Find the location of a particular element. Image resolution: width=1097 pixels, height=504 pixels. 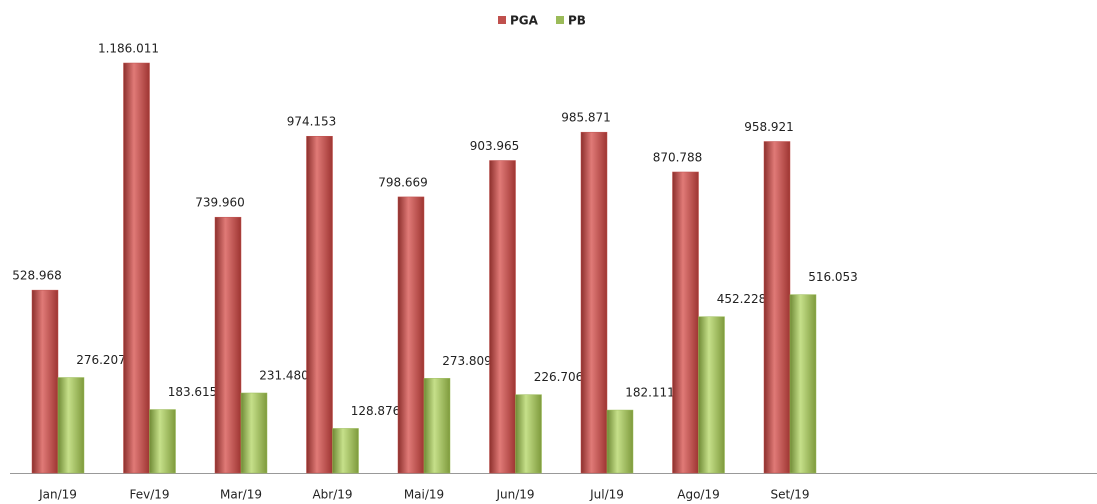

value-label: 231.480 is located at coordinates (284, 375).